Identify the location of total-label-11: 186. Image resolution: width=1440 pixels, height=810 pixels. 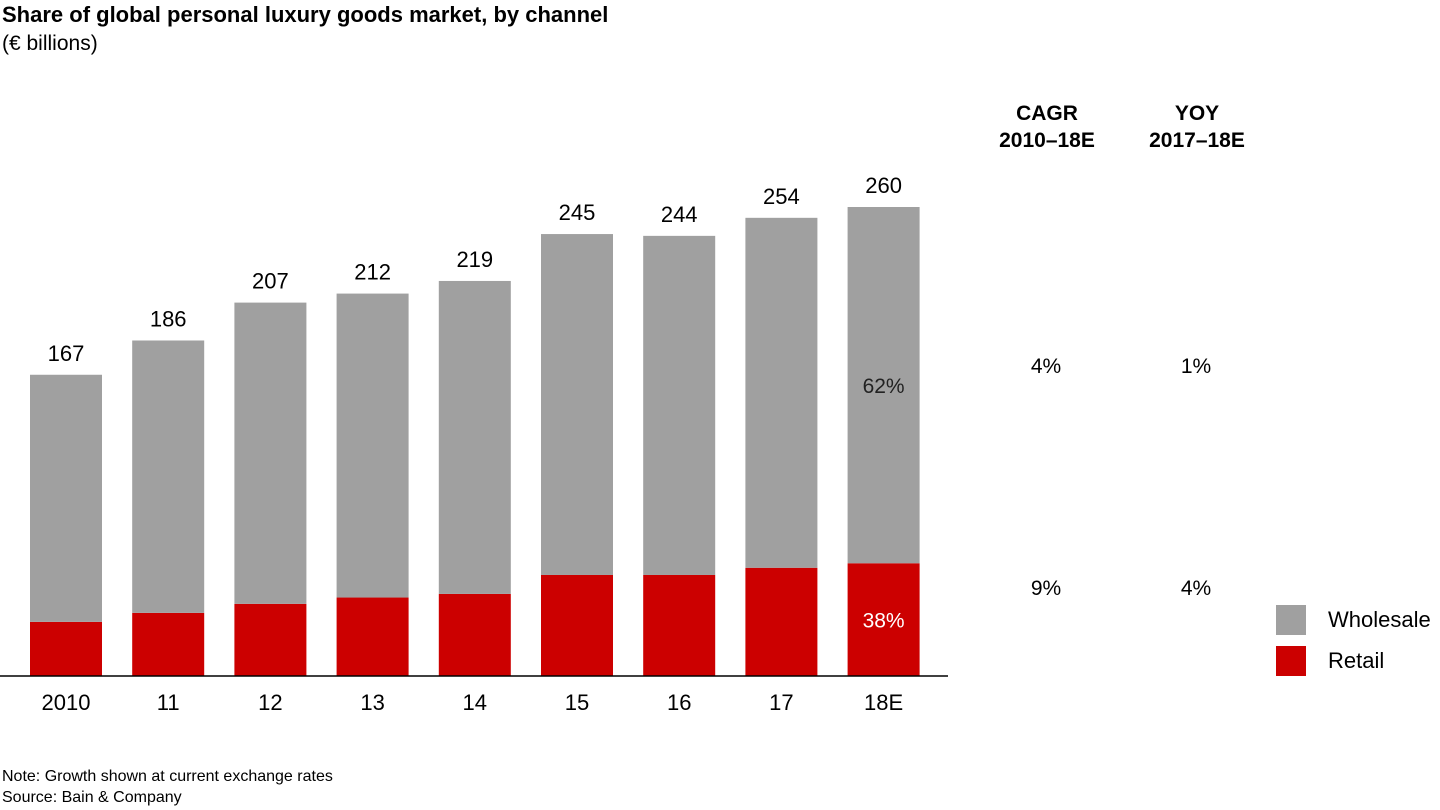
(168, 318).